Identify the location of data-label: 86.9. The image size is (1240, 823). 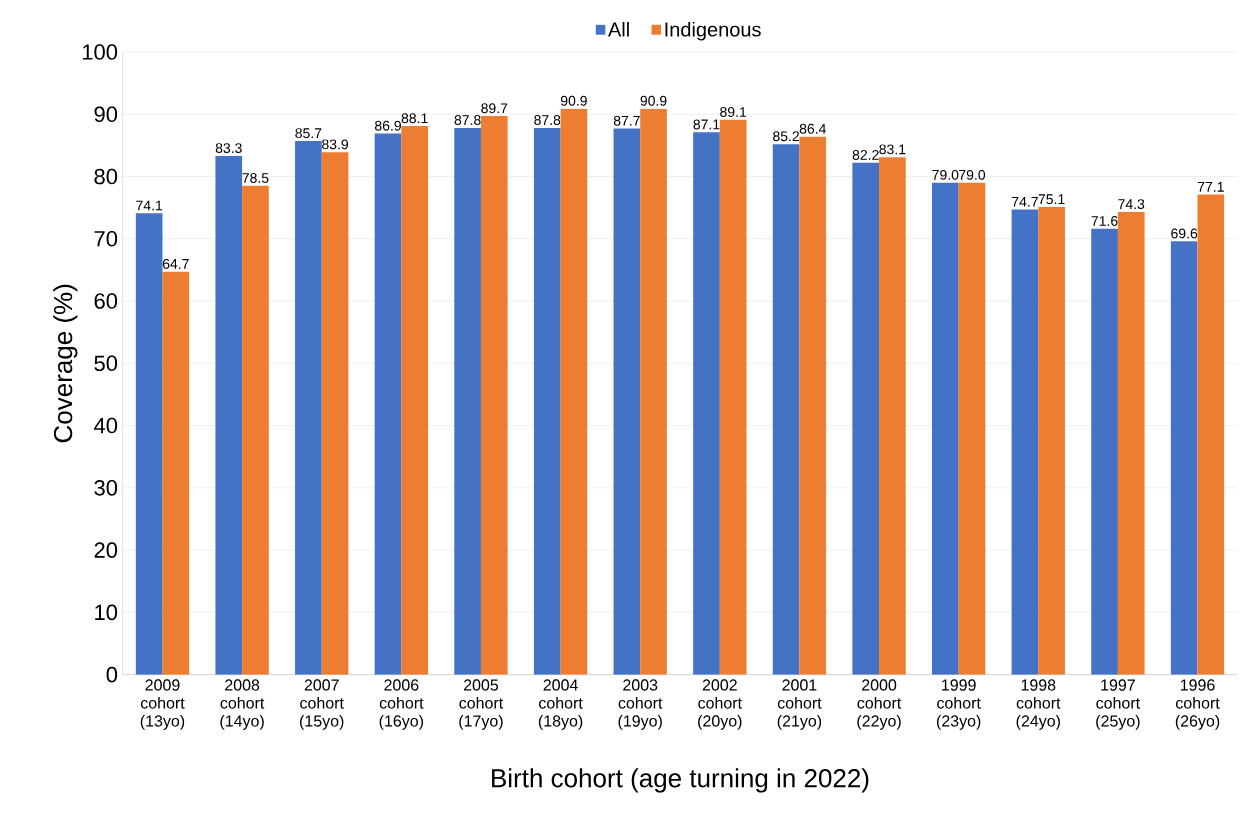
(387, 125).